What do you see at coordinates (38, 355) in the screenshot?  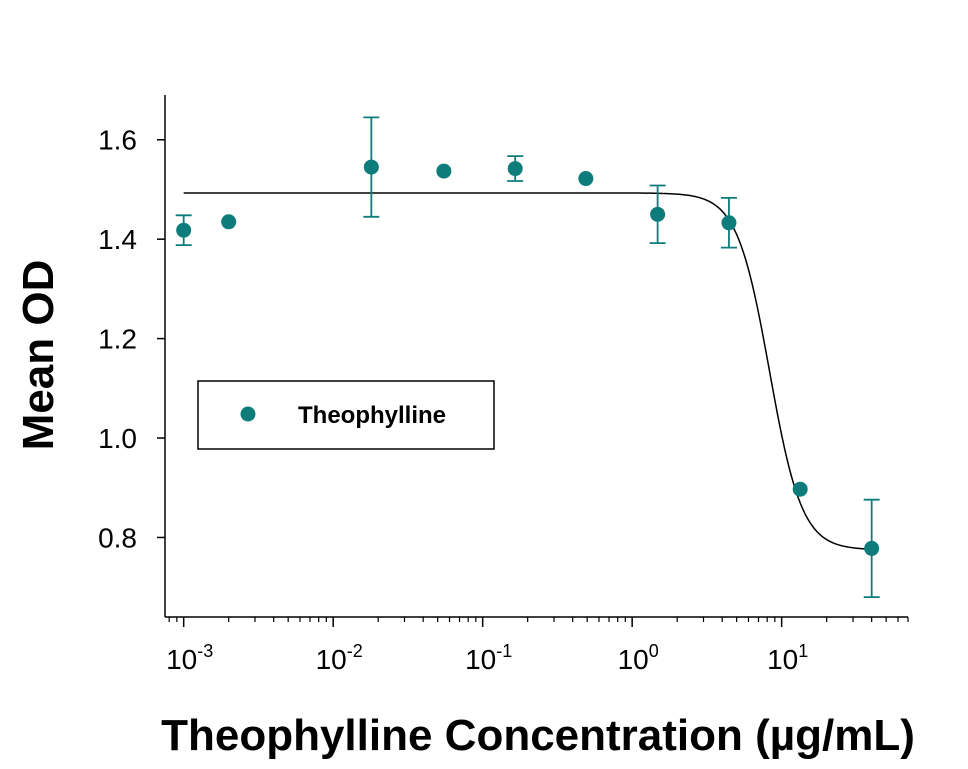 I see `y-axis-label: Mean OD` at bounding box center [38, 355].